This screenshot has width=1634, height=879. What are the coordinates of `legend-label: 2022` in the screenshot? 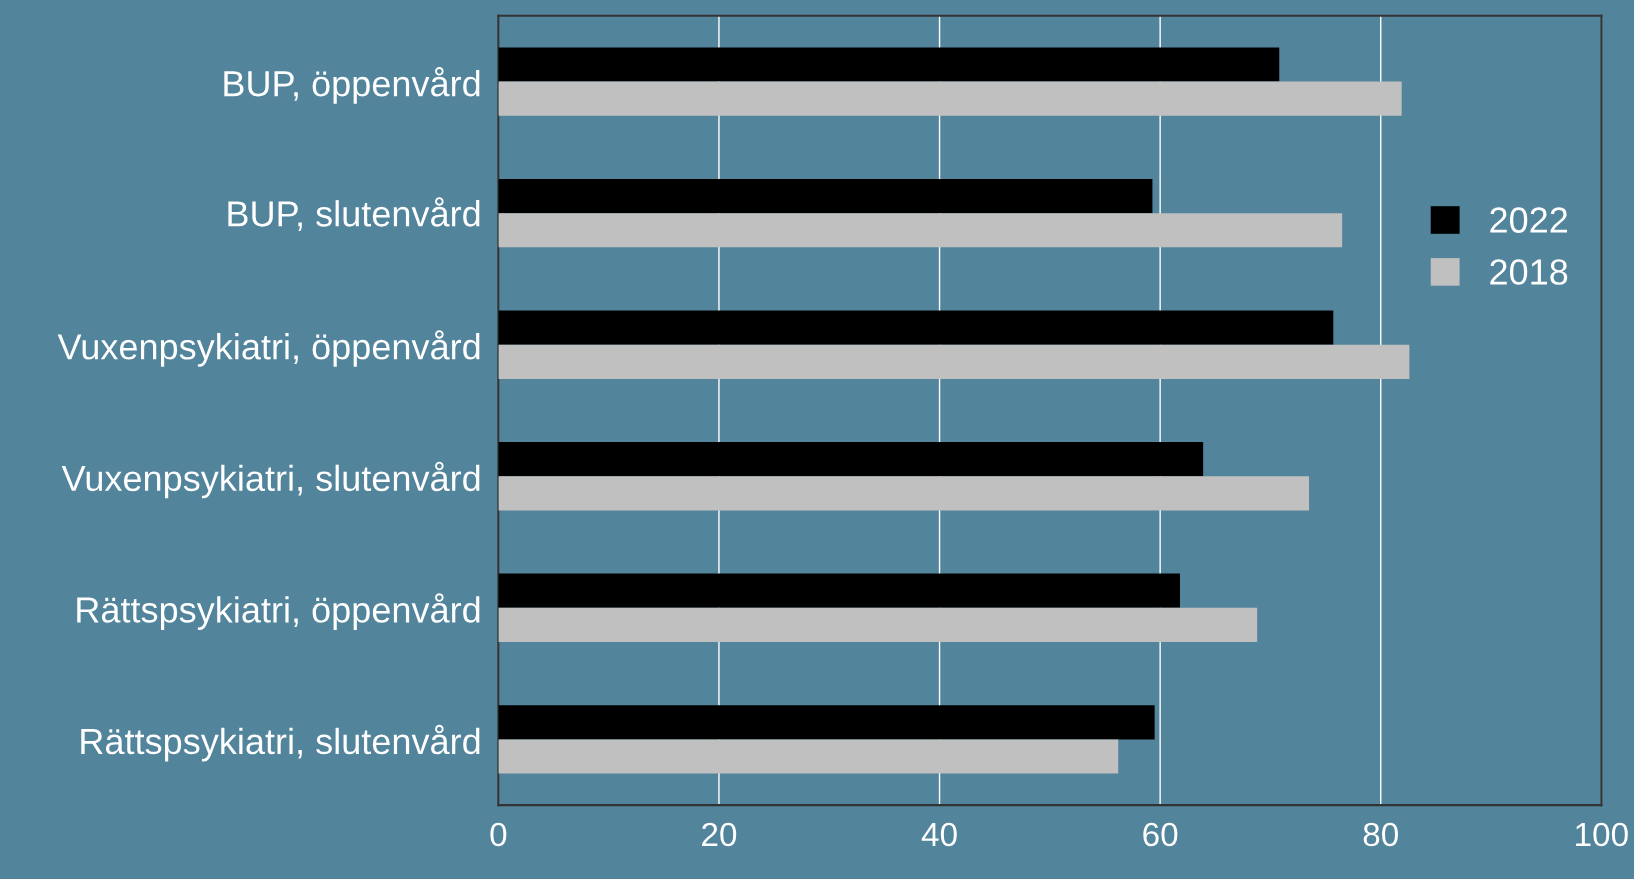 It's located at (1529, 220).